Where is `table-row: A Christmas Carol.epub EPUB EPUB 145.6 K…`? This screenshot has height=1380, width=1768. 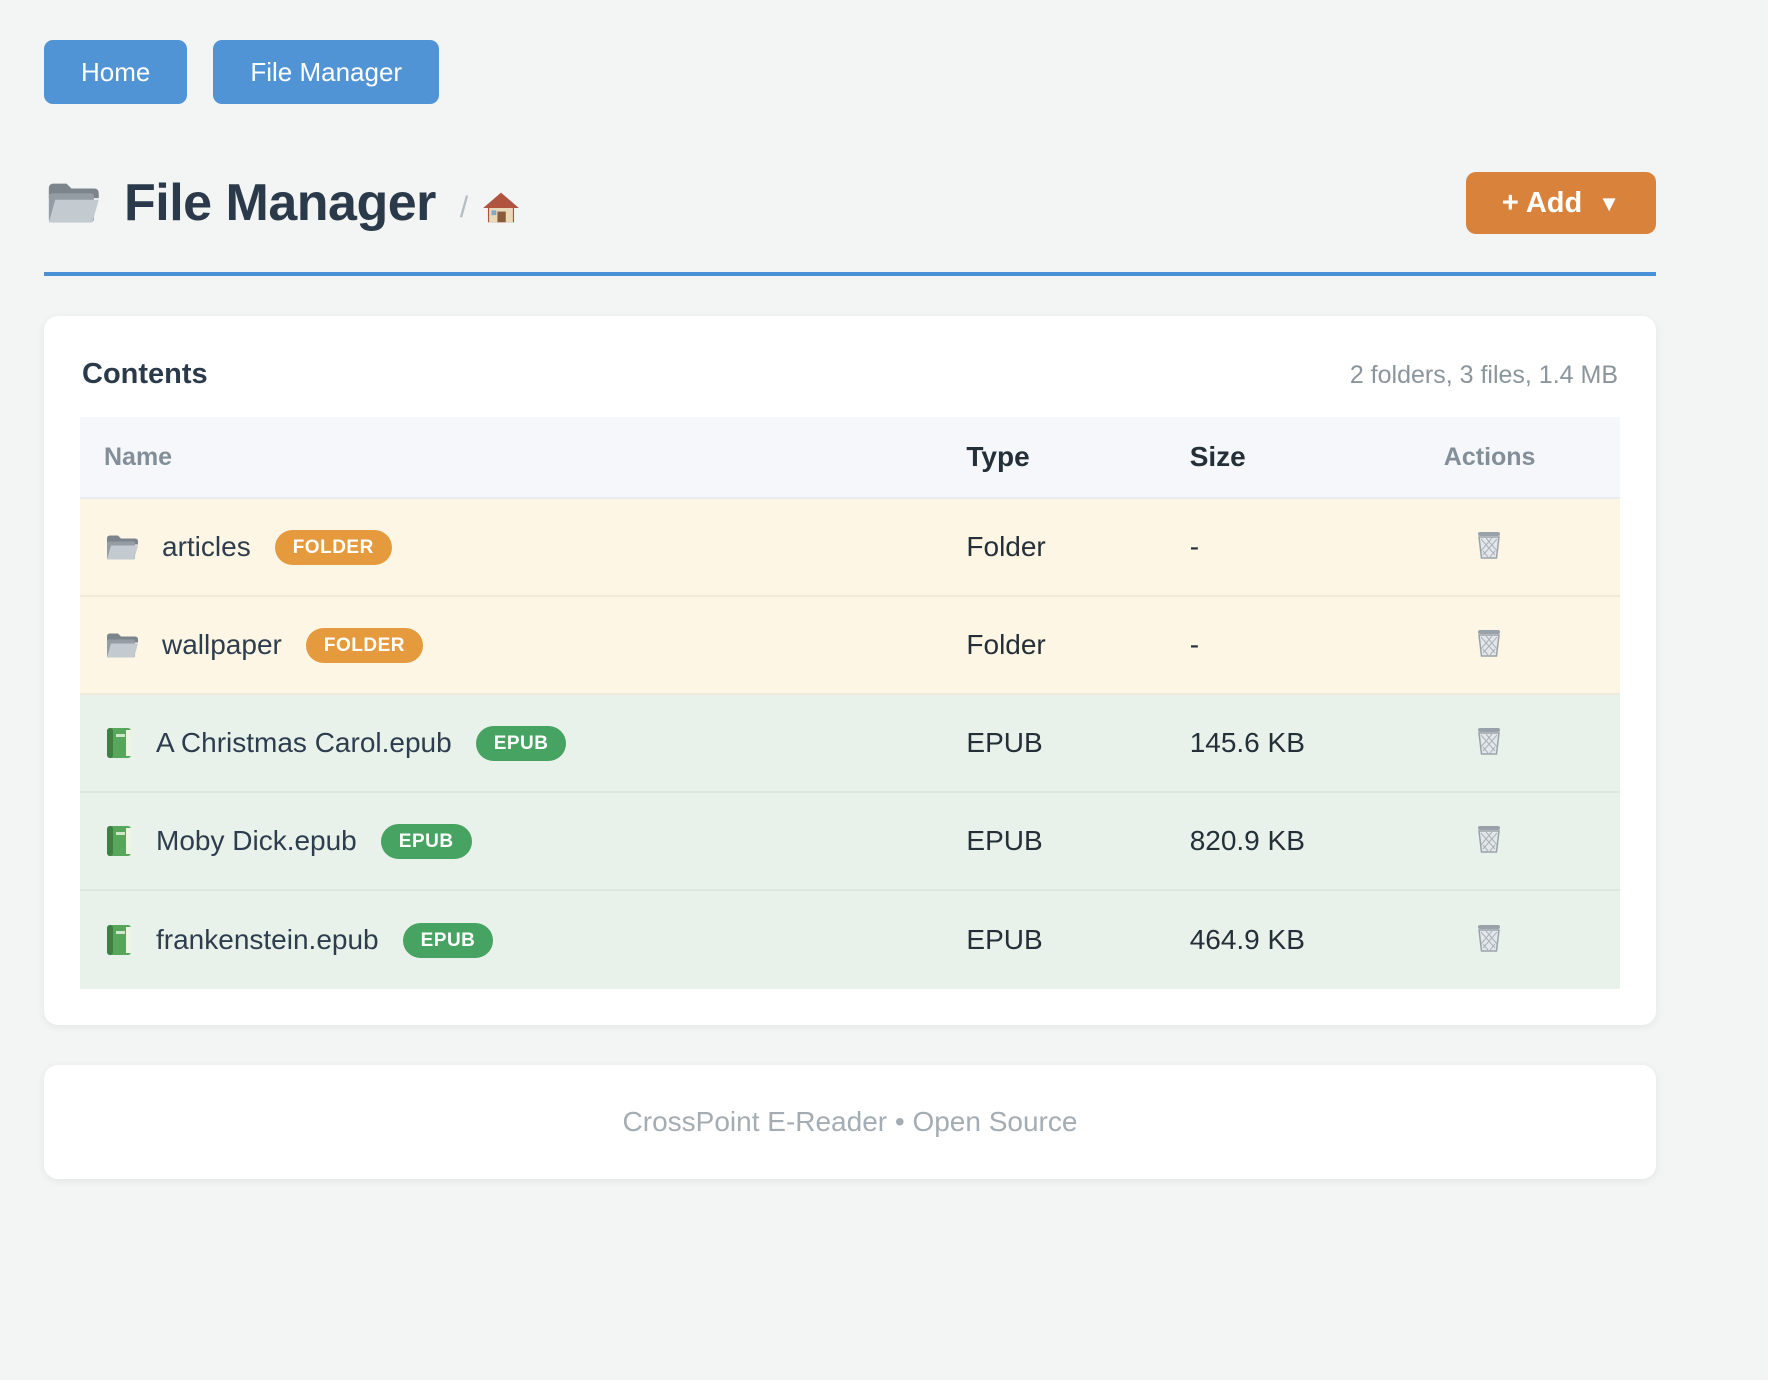 table-row: A Christmas Carol.epub EPUB EPUB 145.6 K… is located at coordinates (850, 744).